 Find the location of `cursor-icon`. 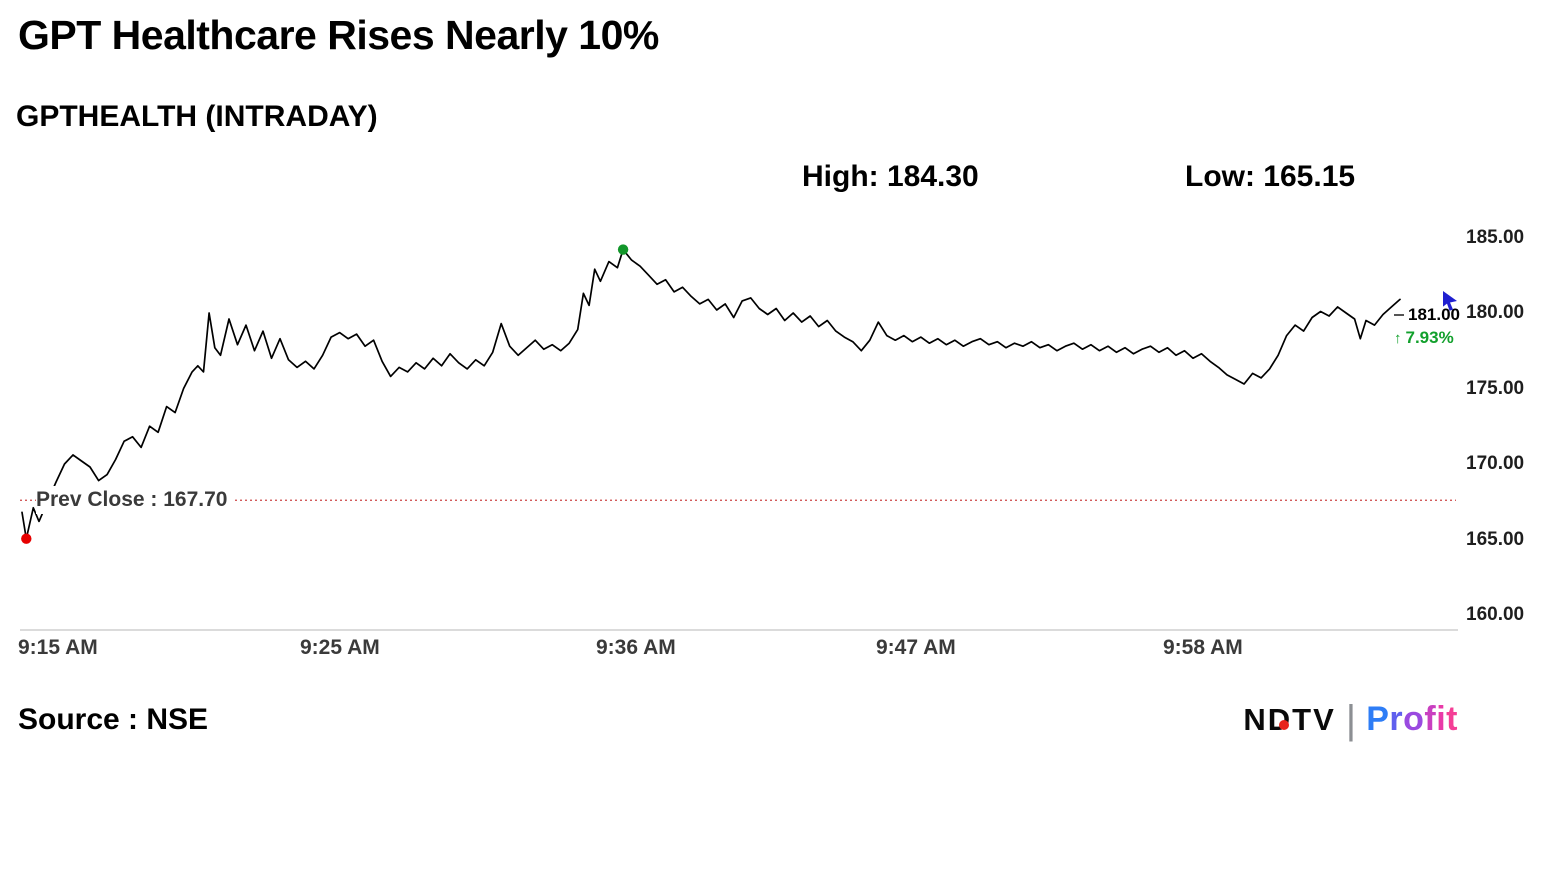

cursor-icon is located at coordinates (1451, 303).